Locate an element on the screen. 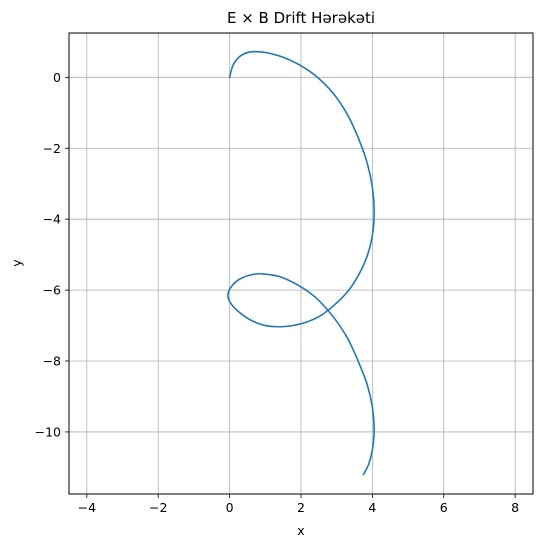 The image size is (543, 547). chart-title: E × B Drift Hərəkəti is located at coordinates (301, 18).